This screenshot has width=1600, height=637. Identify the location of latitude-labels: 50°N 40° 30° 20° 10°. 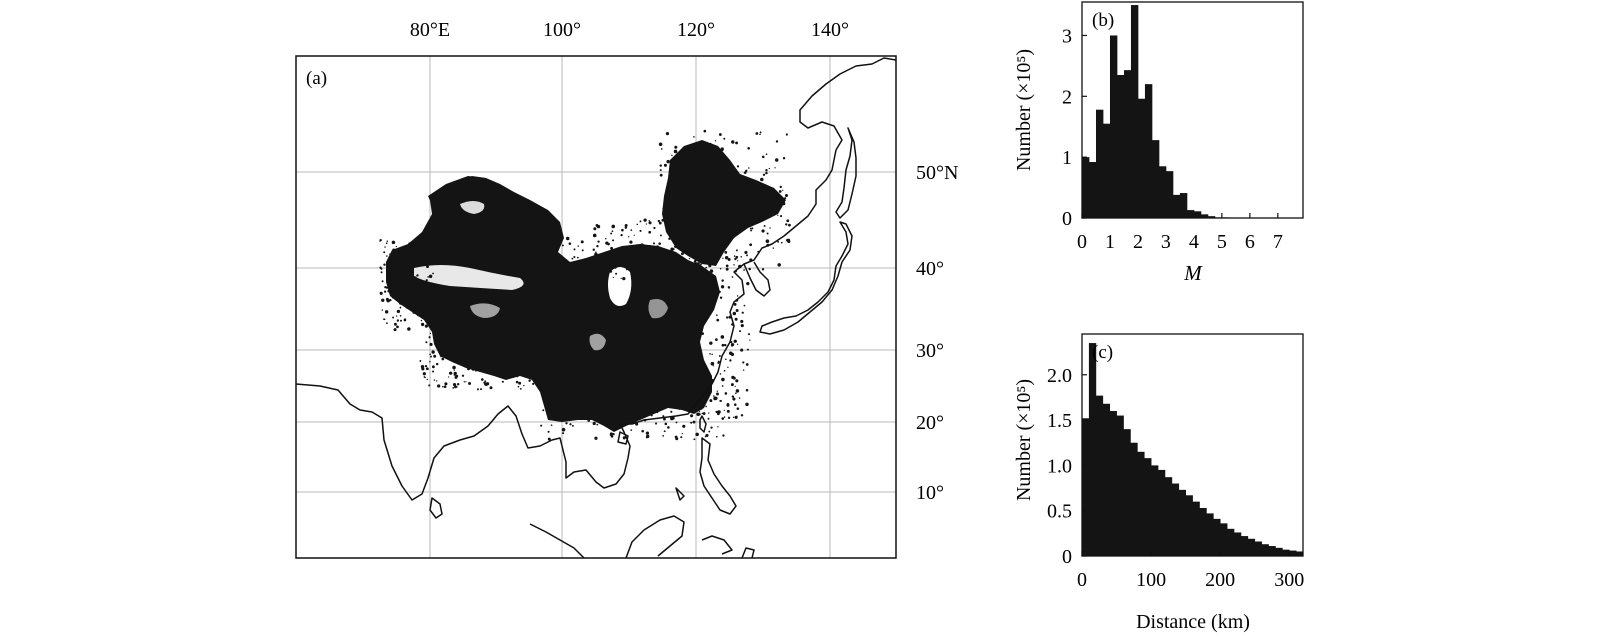
(937, 333).